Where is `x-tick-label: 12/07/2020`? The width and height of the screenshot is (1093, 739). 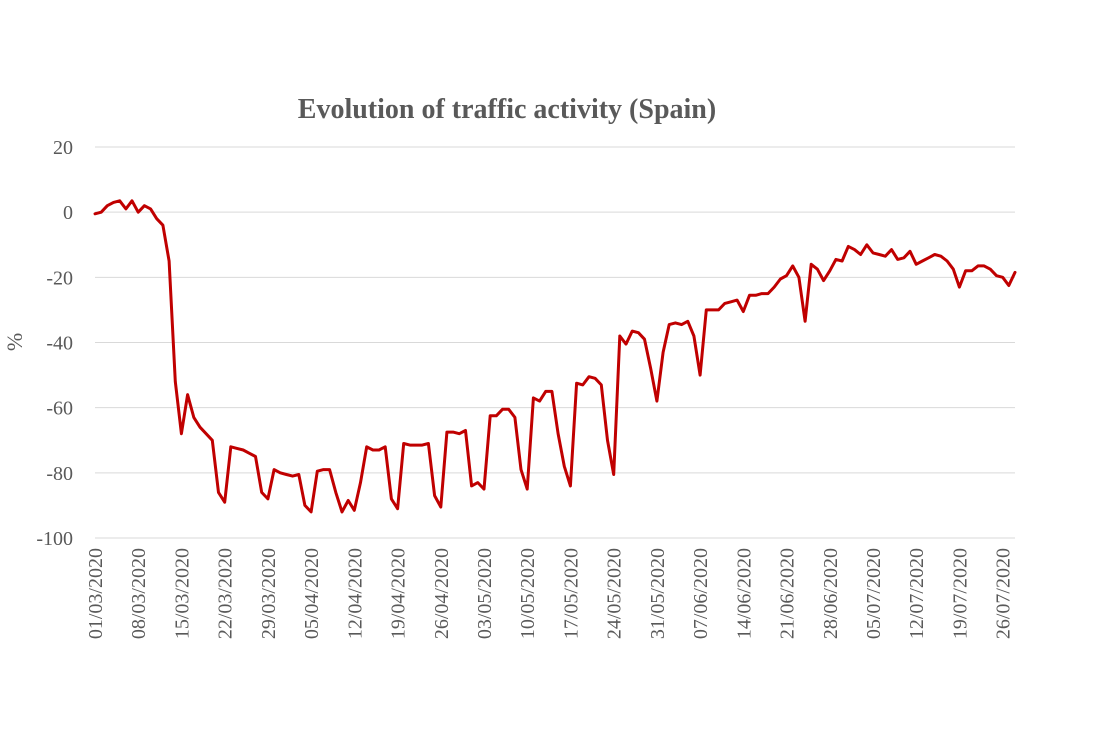 x-tick-label: 12/07/2020 is located at coordinates (917, 593).